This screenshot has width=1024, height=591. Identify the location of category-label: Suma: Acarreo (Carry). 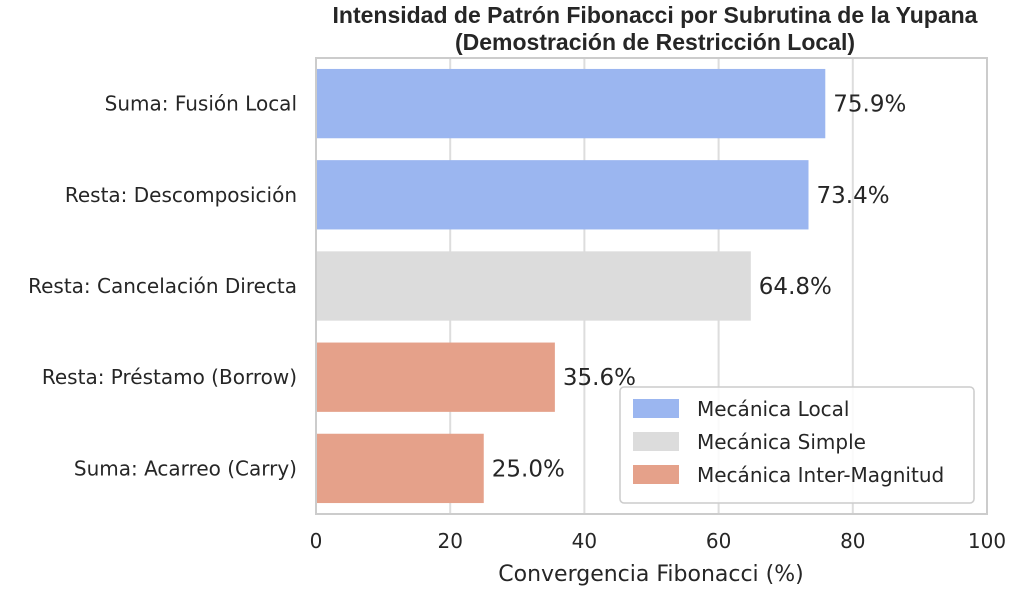
(185, 468).